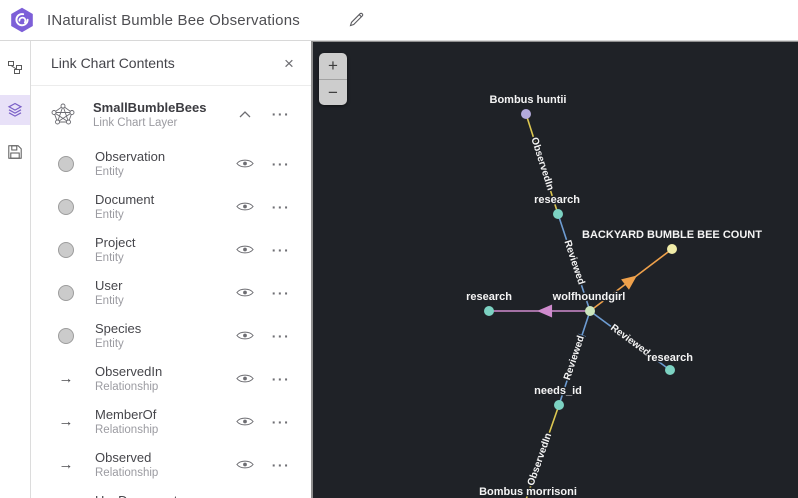 The width and height of the screenshot is (798, 498). What do you see at coordinates (22, 20) in the screenshot?
I see `app-logo-icon` at bounding box center [22, 20].